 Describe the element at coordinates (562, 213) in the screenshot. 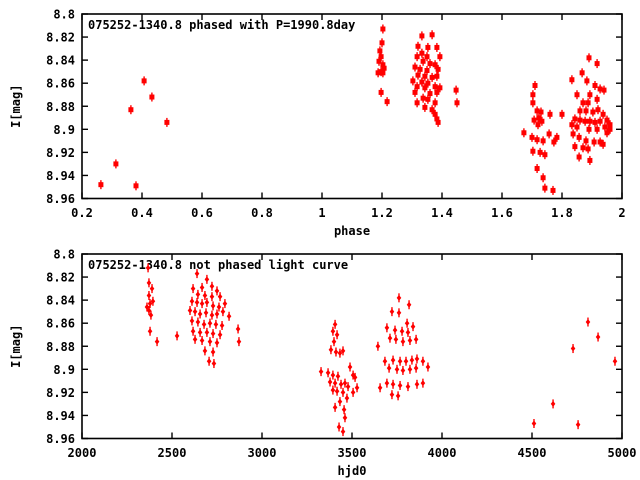

I see `x-tick-label: 1.8` at that location.